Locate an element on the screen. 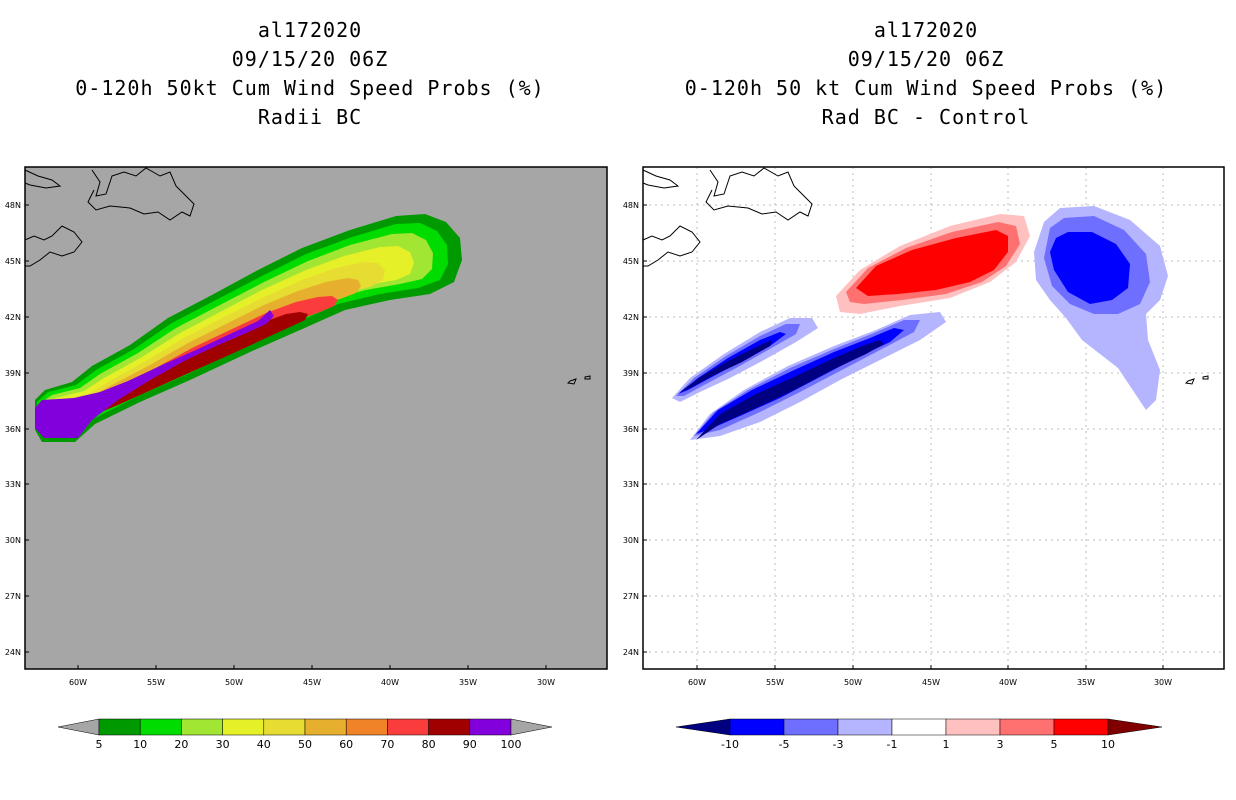 Image resolution: width=1236 pixels, height=800 pixels. left-title-product: 0-120h 50kt Cum Wind Speed Probs (%) is located at coordinates (310, 88).